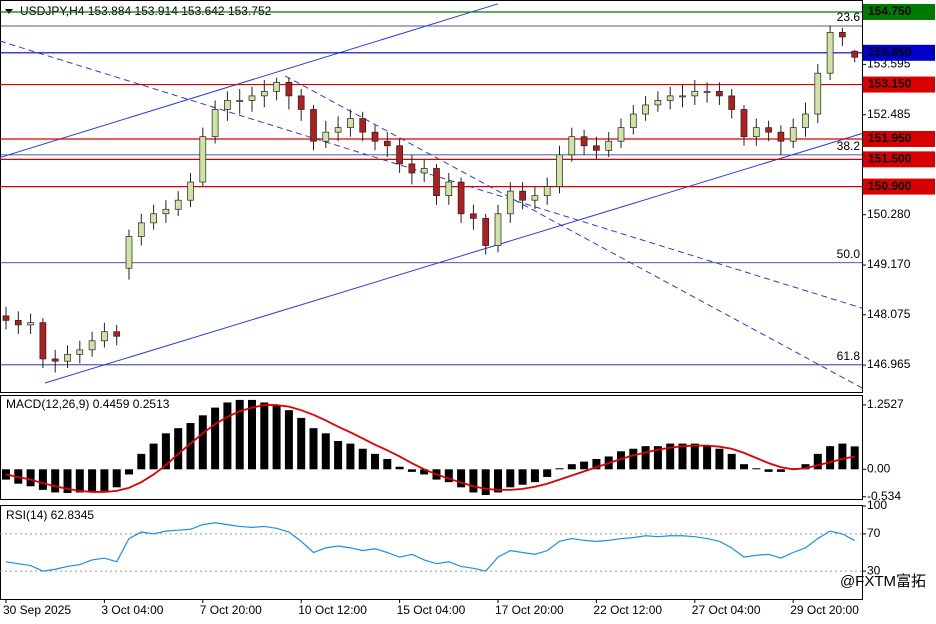  I want to click on y-tick-label: 1.2527, so click(885, 404).